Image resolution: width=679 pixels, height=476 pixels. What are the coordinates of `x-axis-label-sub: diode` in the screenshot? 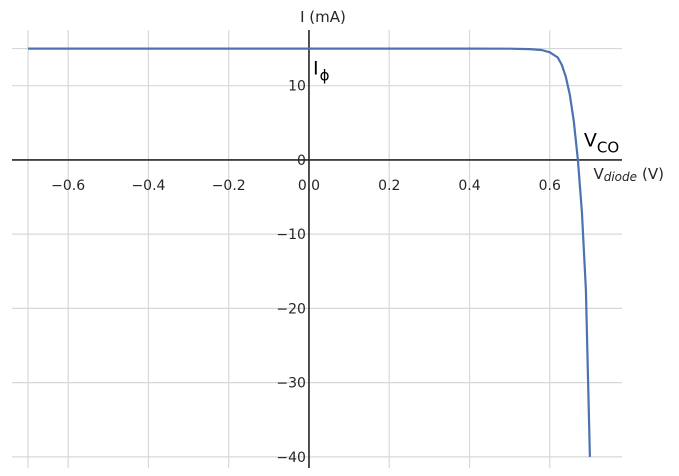 It's located at (620, 177).